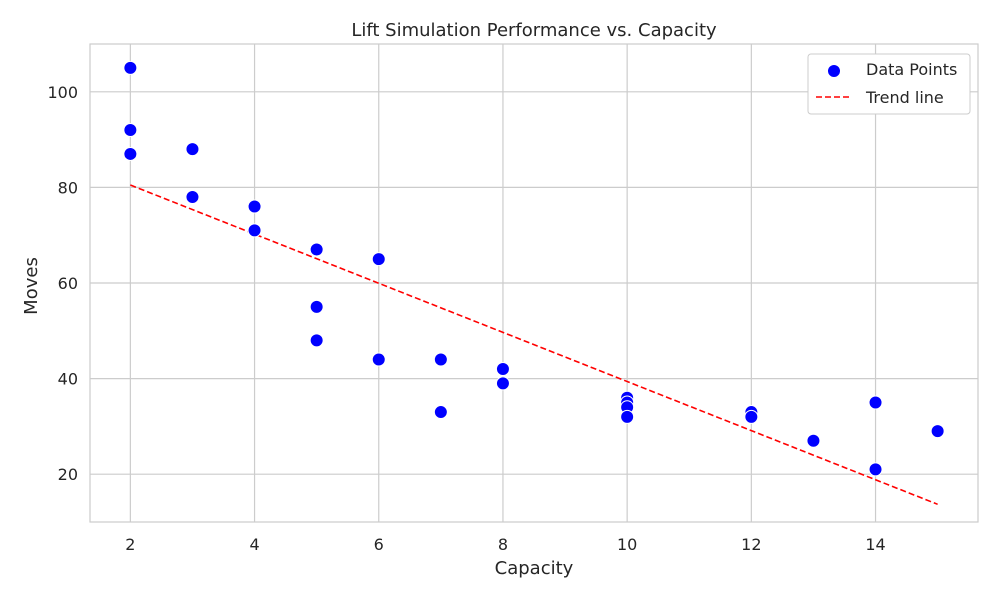 The height and width of the screenshot is (600, 1000). Describe the element at coordinates (875, 544) in the screenshot. I see `x-tick-label: 14` at that location.